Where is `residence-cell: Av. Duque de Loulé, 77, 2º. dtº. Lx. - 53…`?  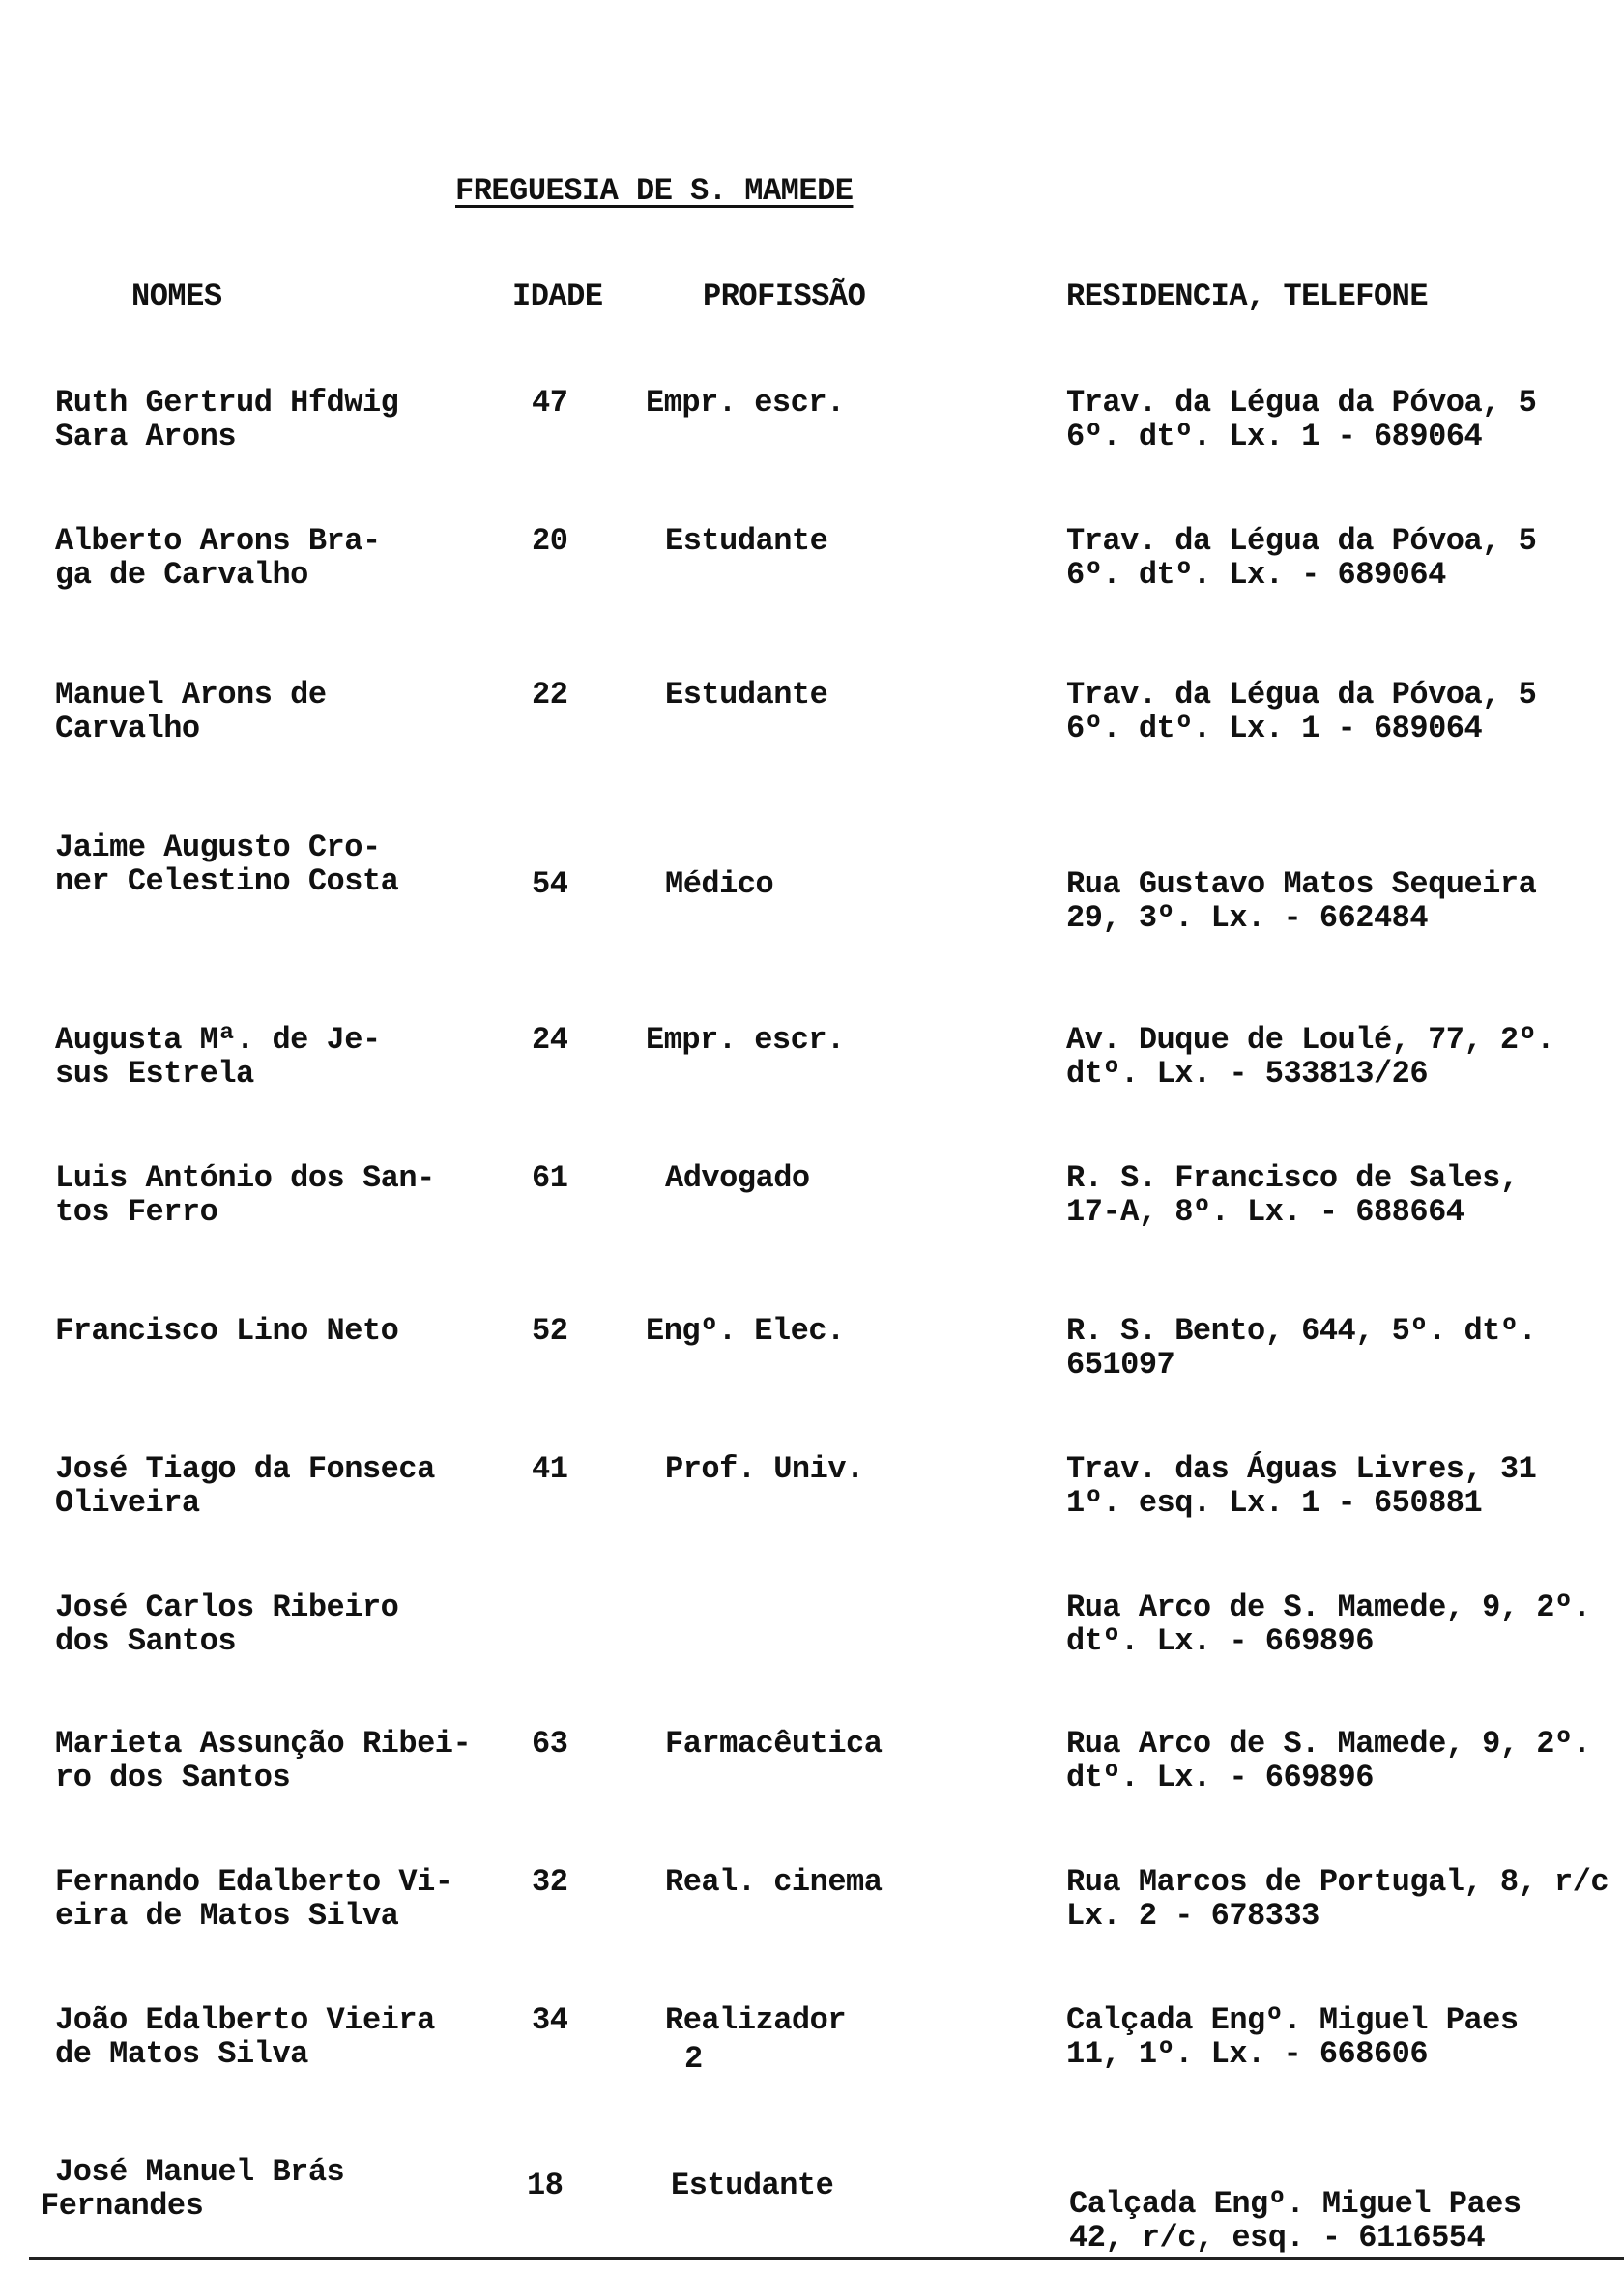
residence-cell: Av. Duque de Loulé, 77, 2º. dtº. Lx. - 53… is located at coordinates (1310, 1057).